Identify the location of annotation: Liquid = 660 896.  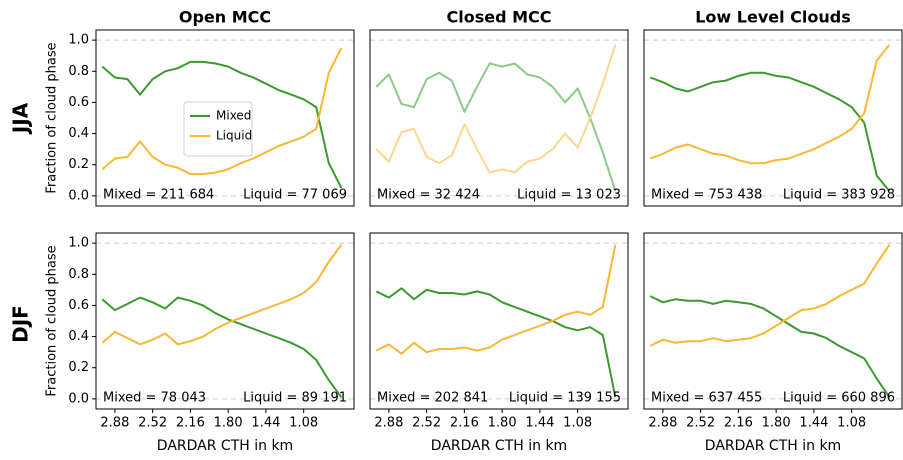
(839, 398).